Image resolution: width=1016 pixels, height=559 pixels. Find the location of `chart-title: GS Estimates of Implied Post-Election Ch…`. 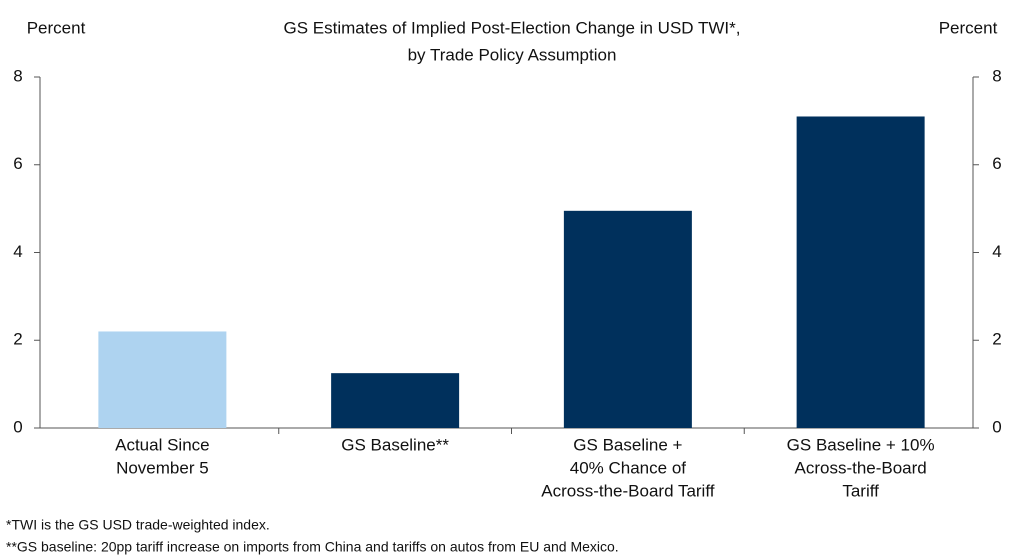

chart-title: GS Estimates of Implied Post-Election Ch… is located at coordinates (512, 27).